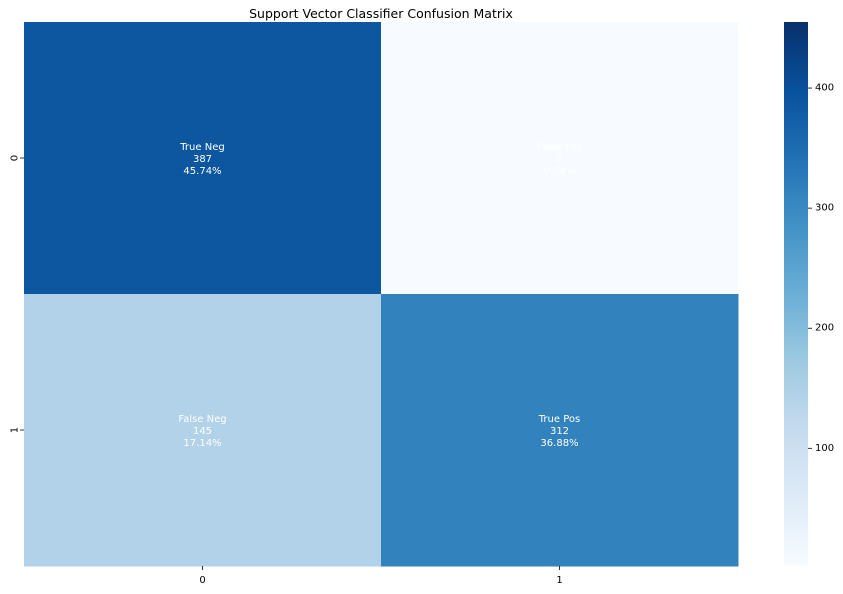  What do you see at coordinates (824, 448) in the screenshot?
I see `colorbar-tick-label-100: 100` at bounding box center [824, 448].